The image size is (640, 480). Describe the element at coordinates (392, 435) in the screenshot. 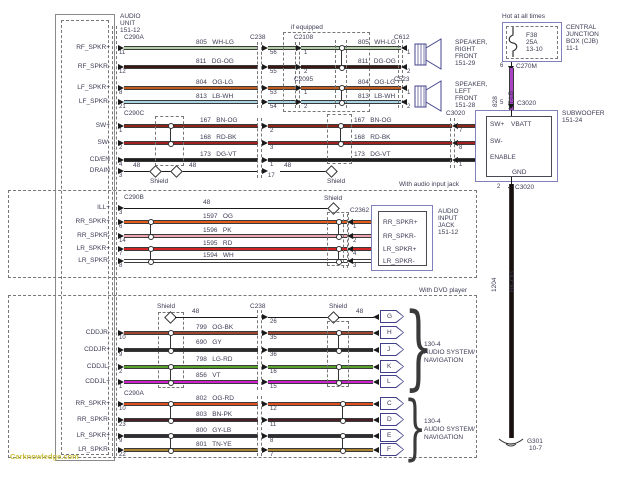

I see `nav-terminal-letter: E` at that location.